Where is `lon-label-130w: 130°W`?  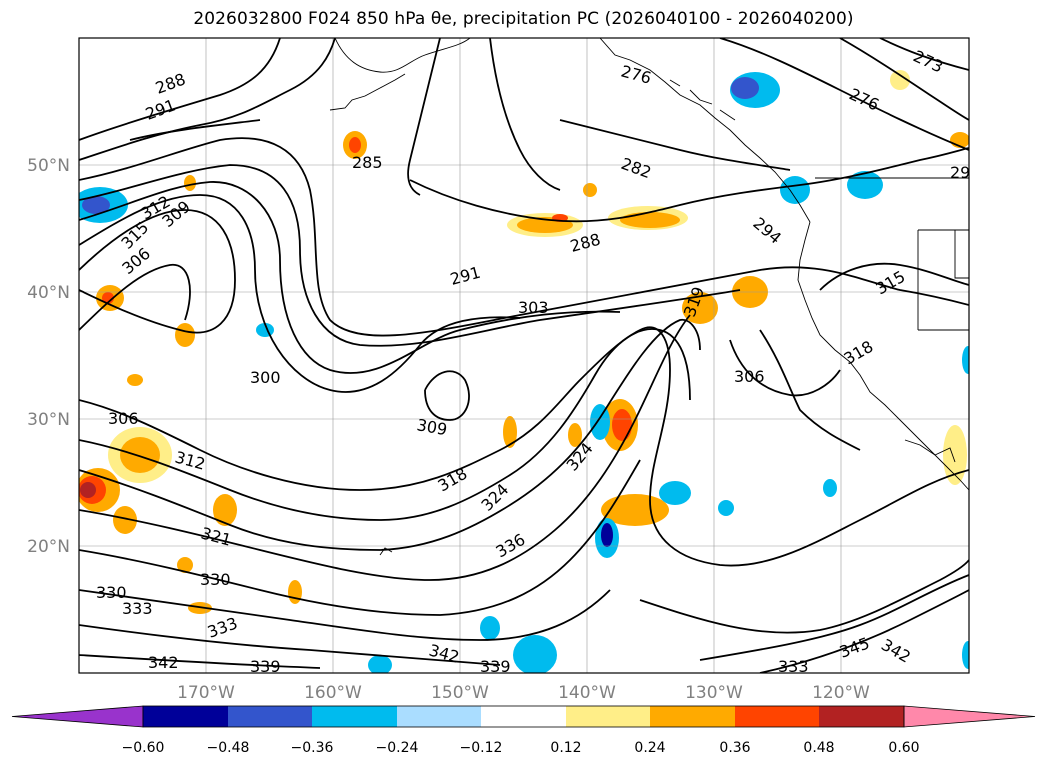 lon-label-130w: 130°W is located at coordinates (714, 693).